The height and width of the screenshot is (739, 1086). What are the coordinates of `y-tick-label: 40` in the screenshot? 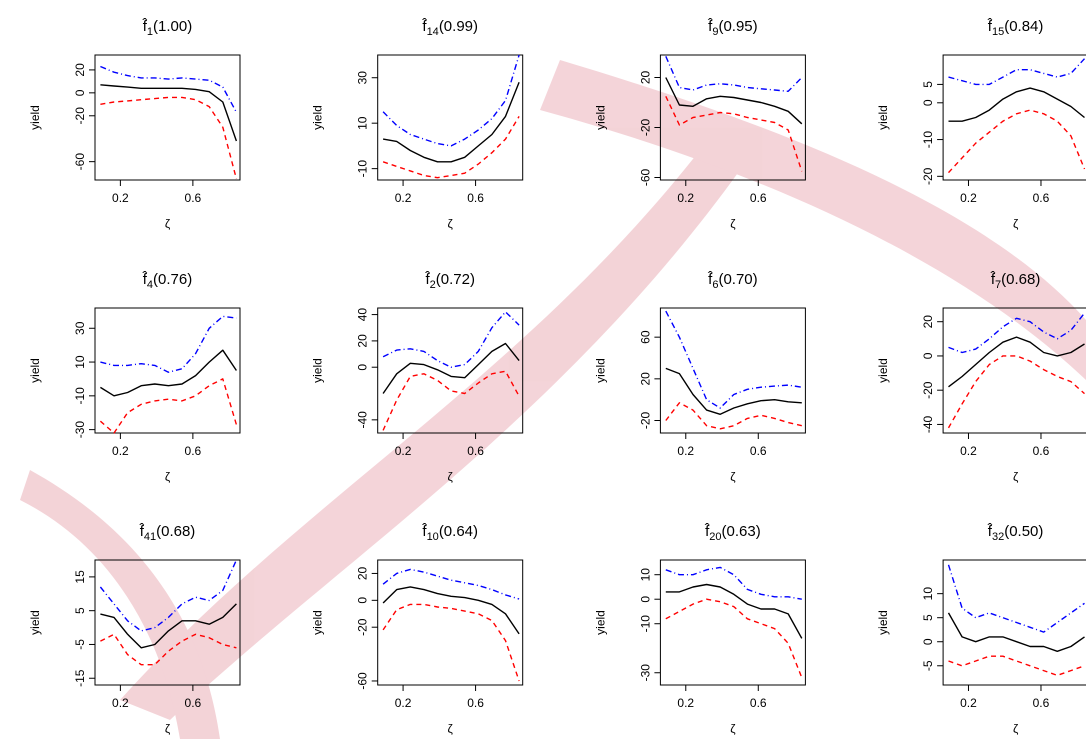 It's located at (363, 315).